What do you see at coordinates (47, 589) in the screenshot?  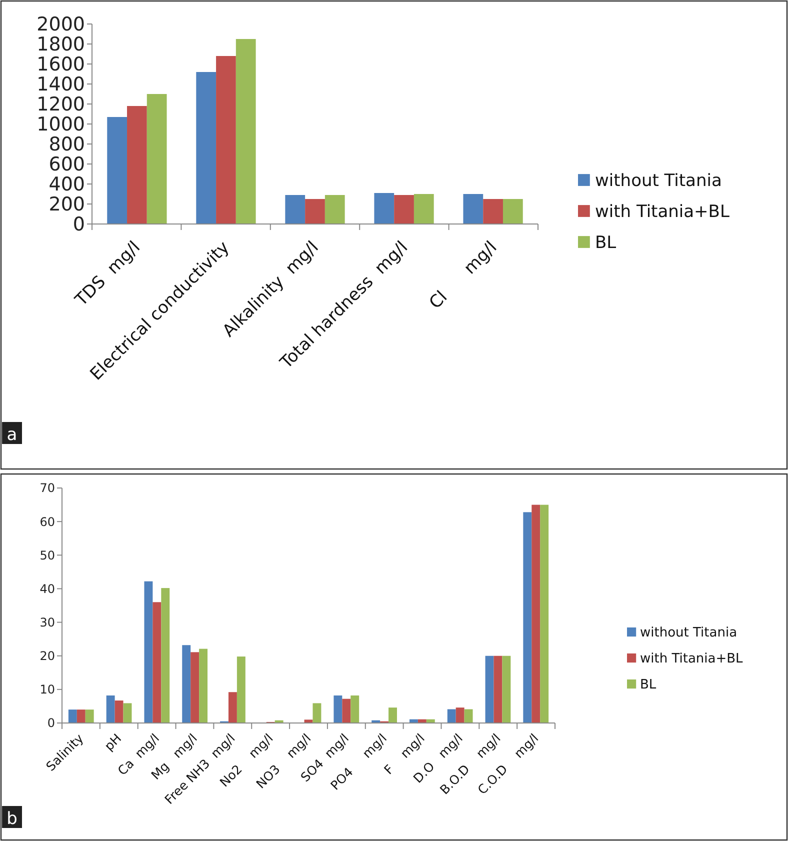 I see `y-tick-label: 40` at bounding box center [47, 589].